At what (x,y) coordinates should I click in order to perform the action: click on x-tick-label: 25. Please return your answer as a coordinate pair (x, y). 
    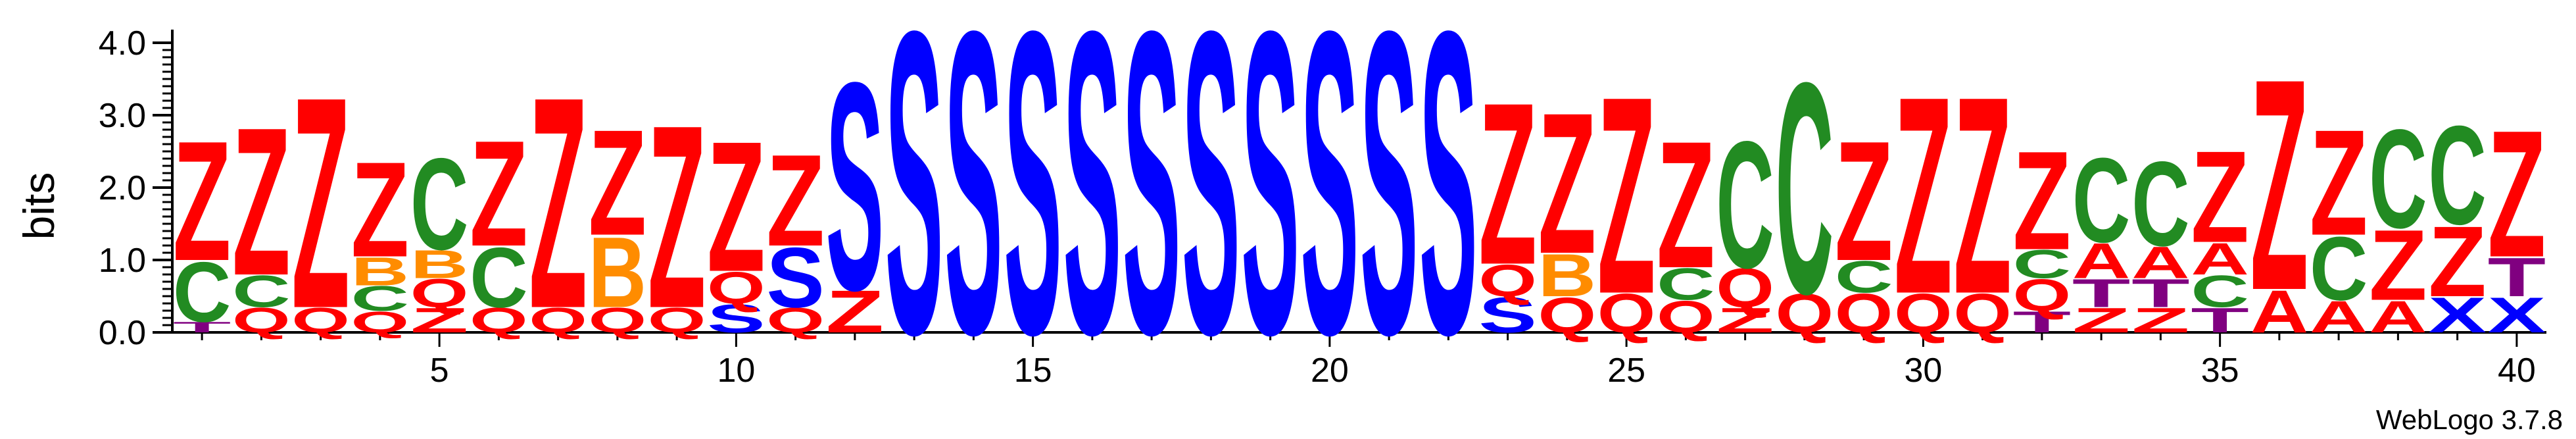
    Looking at the image, I should click on (1626, 370).